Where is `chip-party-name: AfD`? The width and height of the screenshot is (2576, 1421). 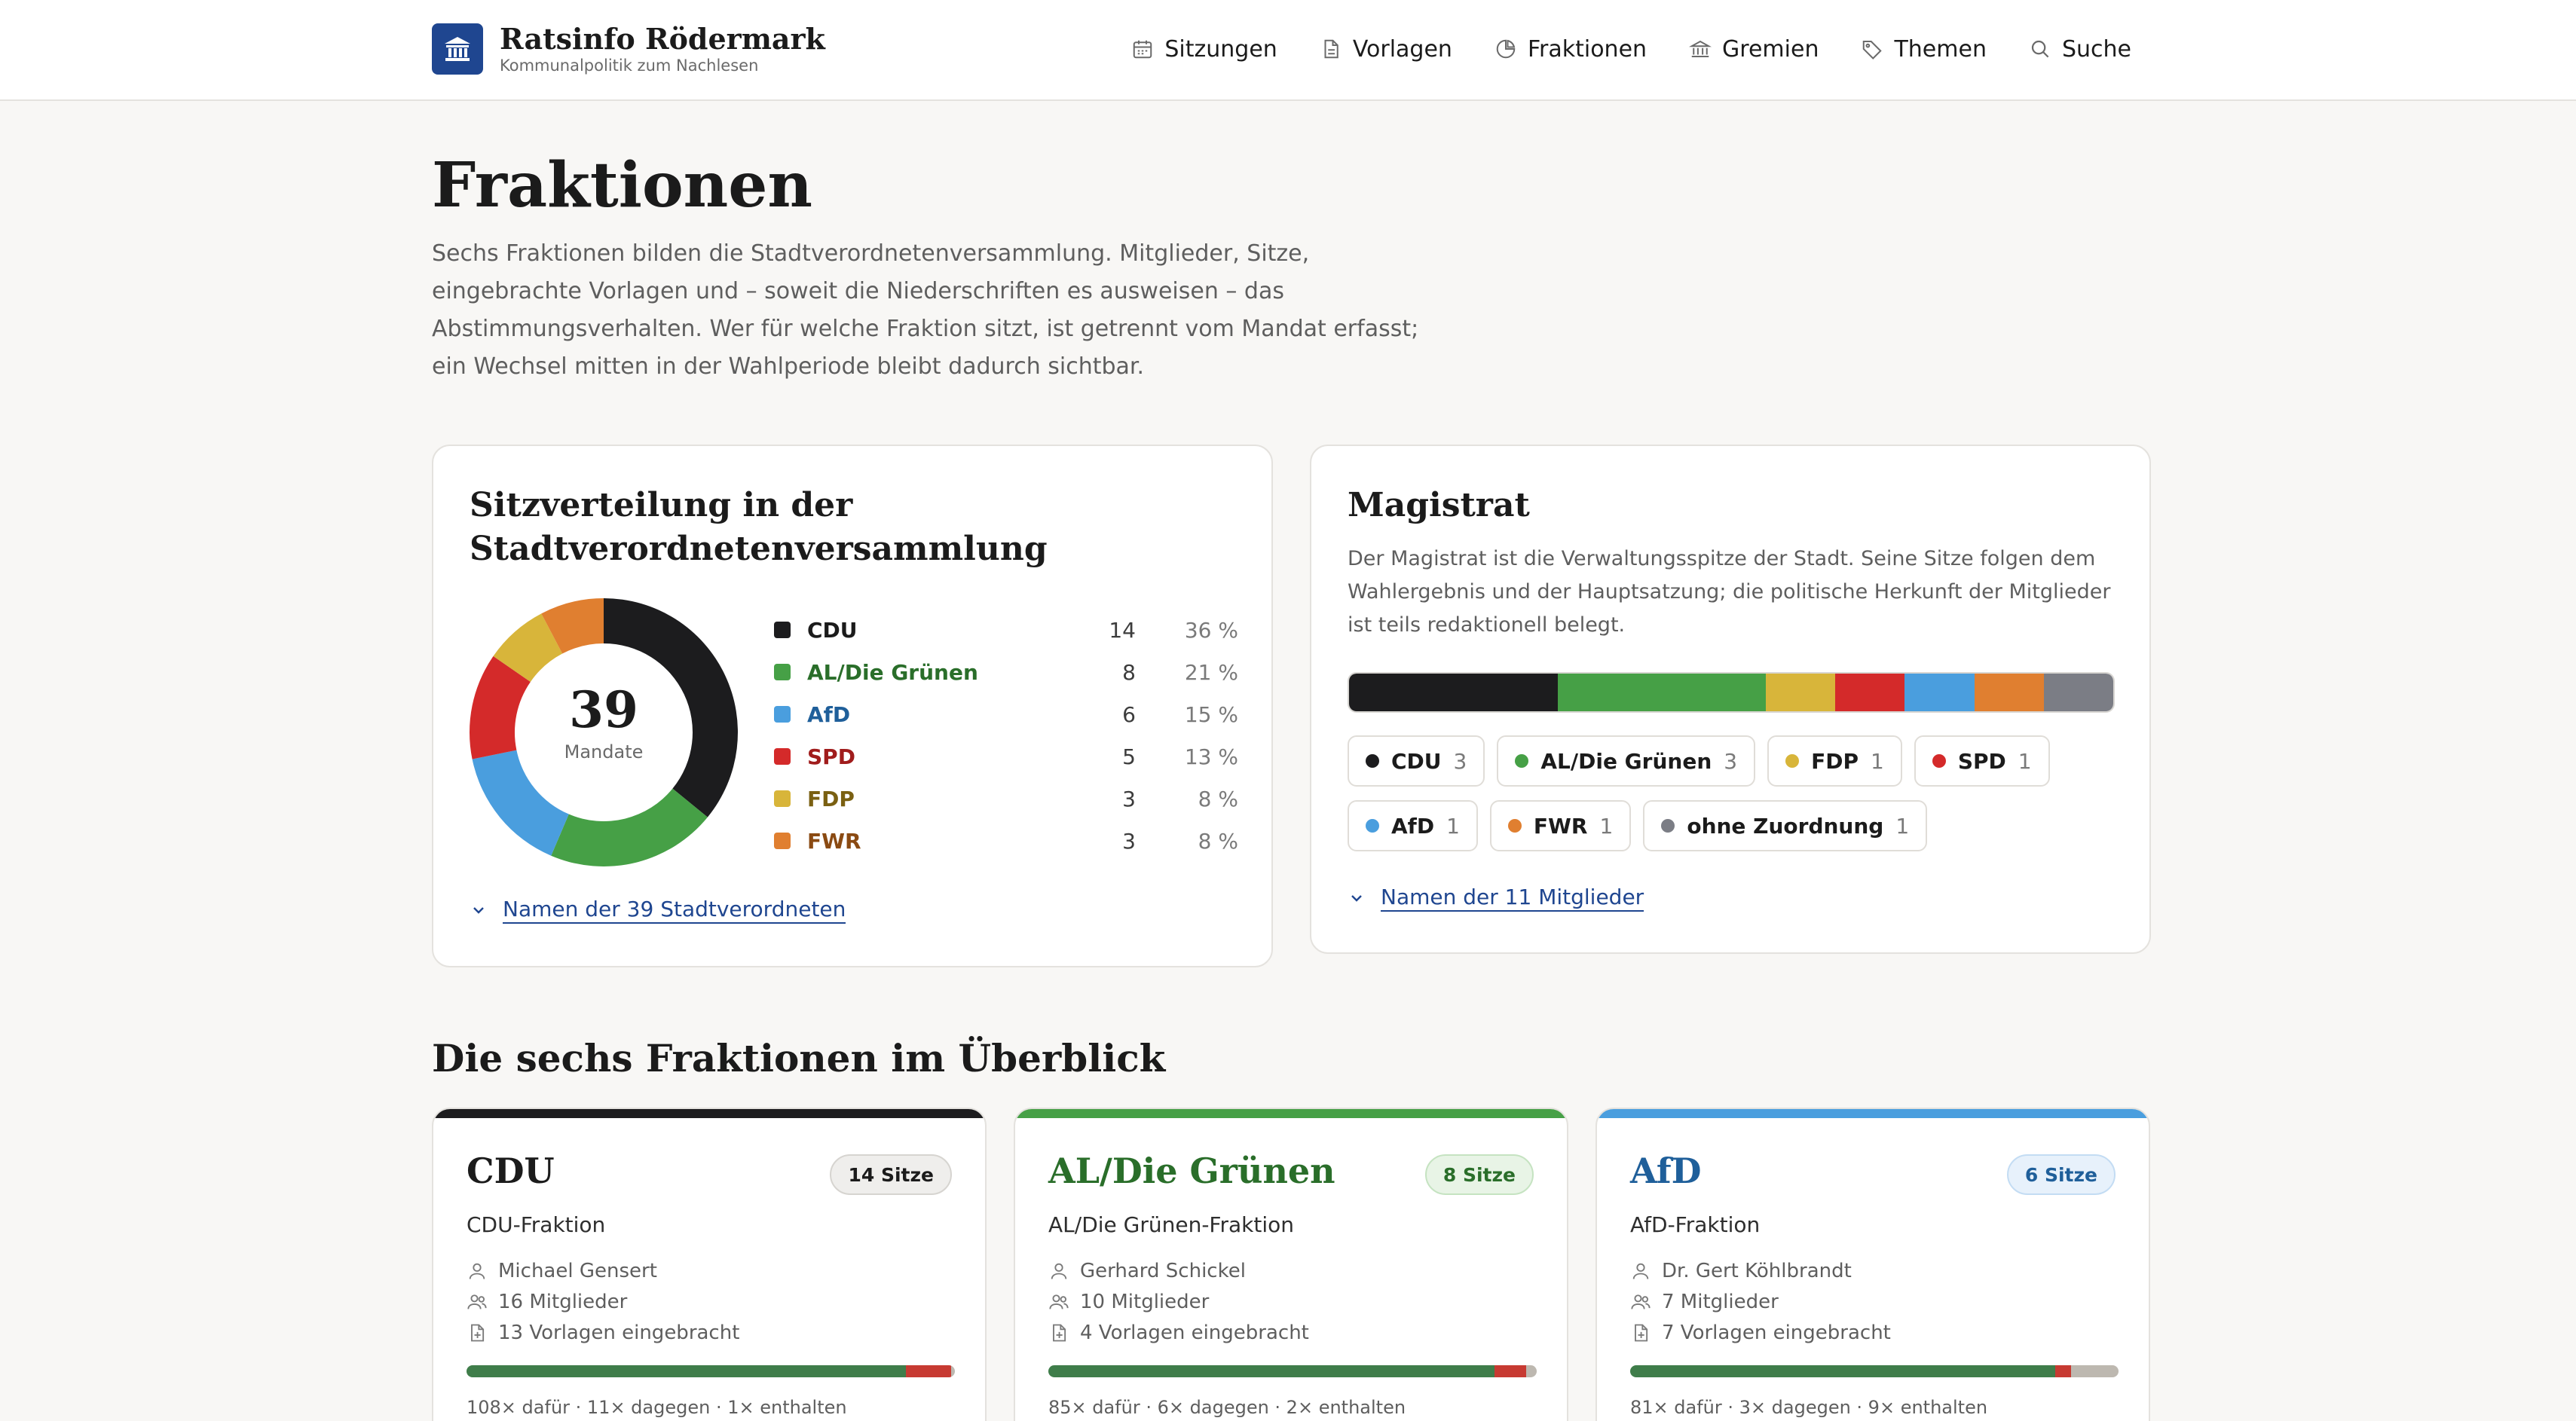 chip-party-name: AfD is located at coordinates (1413, 826).